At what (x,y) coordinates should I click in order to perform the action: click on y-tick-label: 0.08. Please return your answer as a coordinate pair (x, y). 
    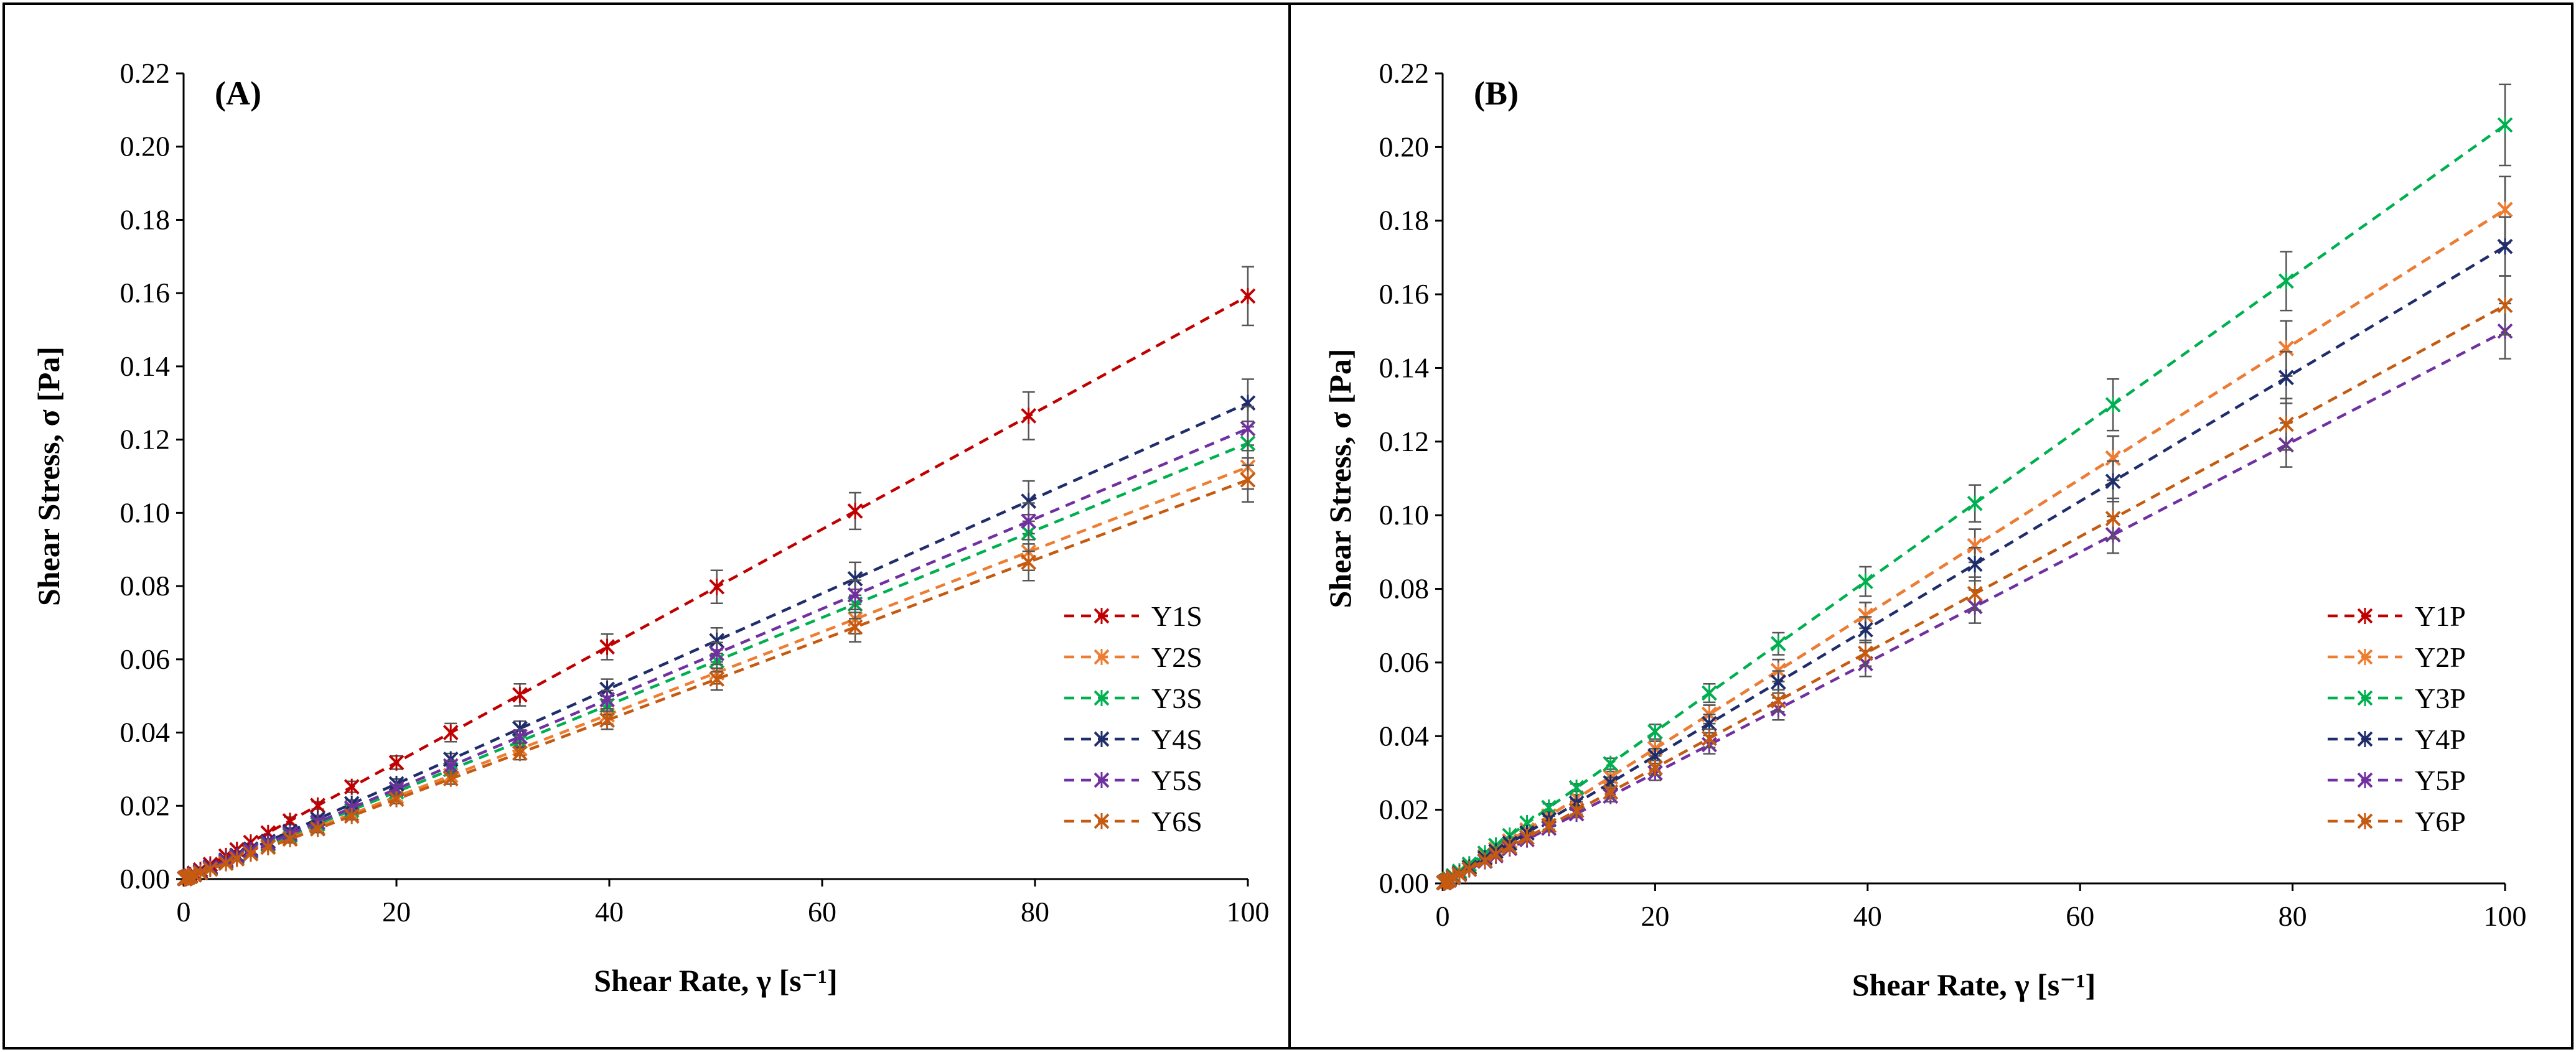
    Looking at the image, I should click on (145, 586).